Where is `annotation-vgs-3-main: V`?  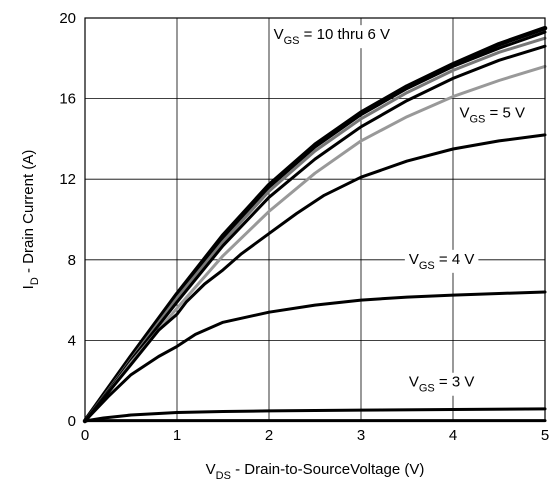 annotation-vgs-3-main: V is located at coordinates (414, 259).